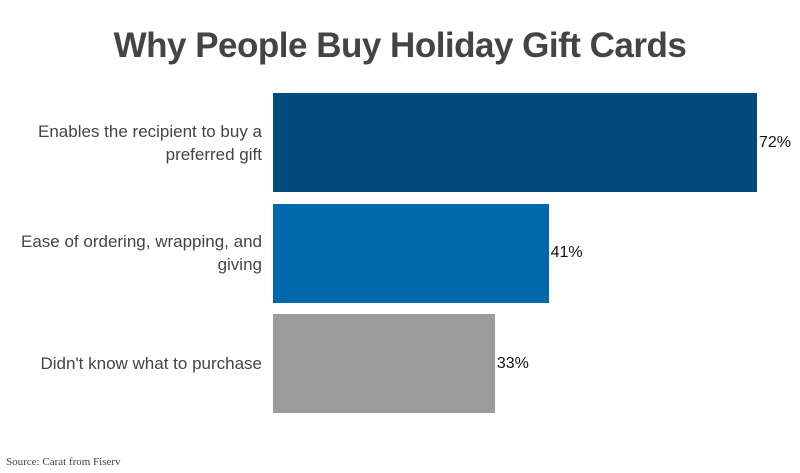  What do you see at coordinates (512, 363) in the screenshot?
I see `value-label: 33%` at bounding box center [512, 363].